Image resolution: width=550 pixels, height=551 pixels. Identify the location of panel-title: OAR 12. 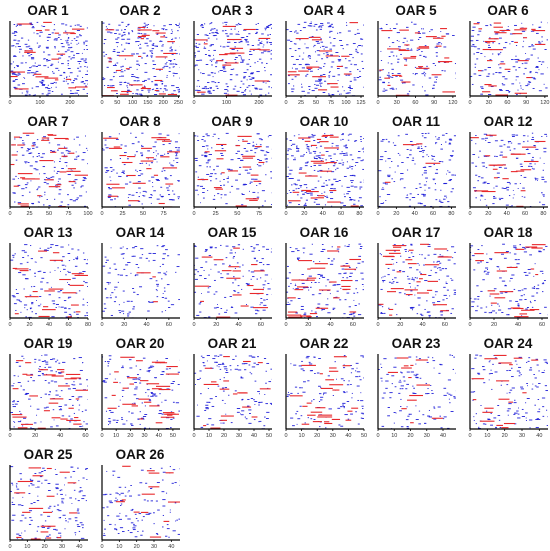
(506, 122).